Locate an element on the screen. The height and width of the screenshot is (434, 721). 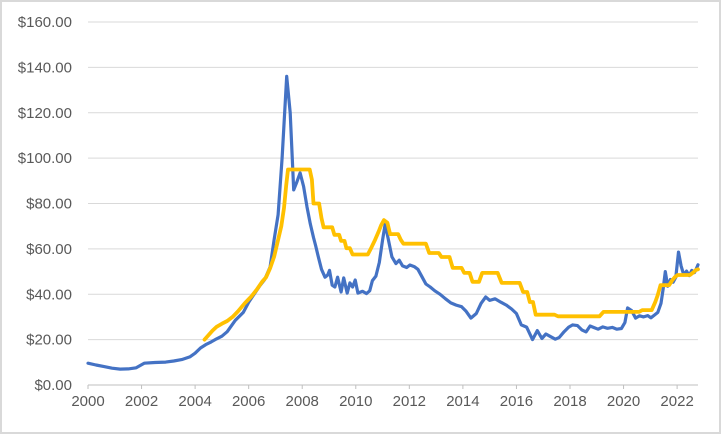
y-axis-tick-label: $40.00 is located at coordinates (49, 294).